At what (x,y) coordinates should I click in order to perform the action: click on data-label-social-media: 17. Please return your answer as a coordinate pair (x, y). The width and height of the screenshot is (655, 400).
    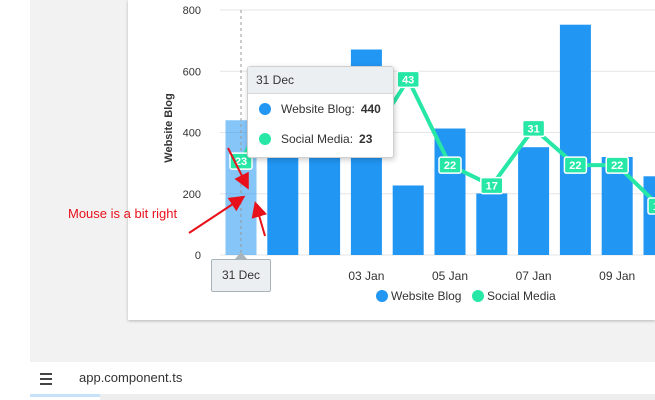
    Looking at the image, I should click on (492, 185).